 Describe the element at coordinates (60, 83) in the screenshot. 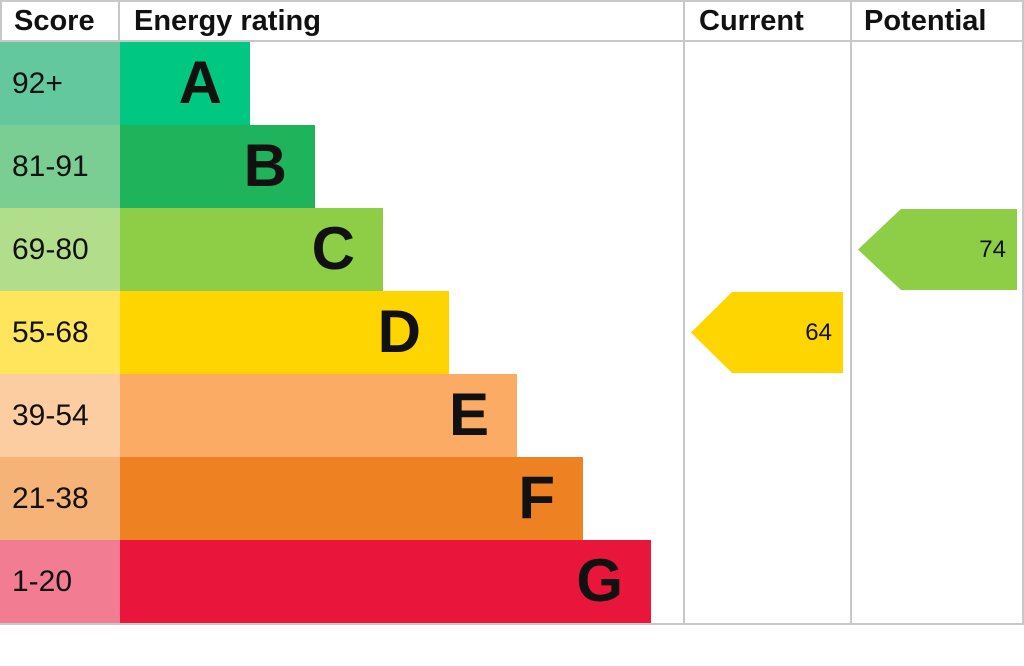

I see `band-score-range: 92+` at that location.